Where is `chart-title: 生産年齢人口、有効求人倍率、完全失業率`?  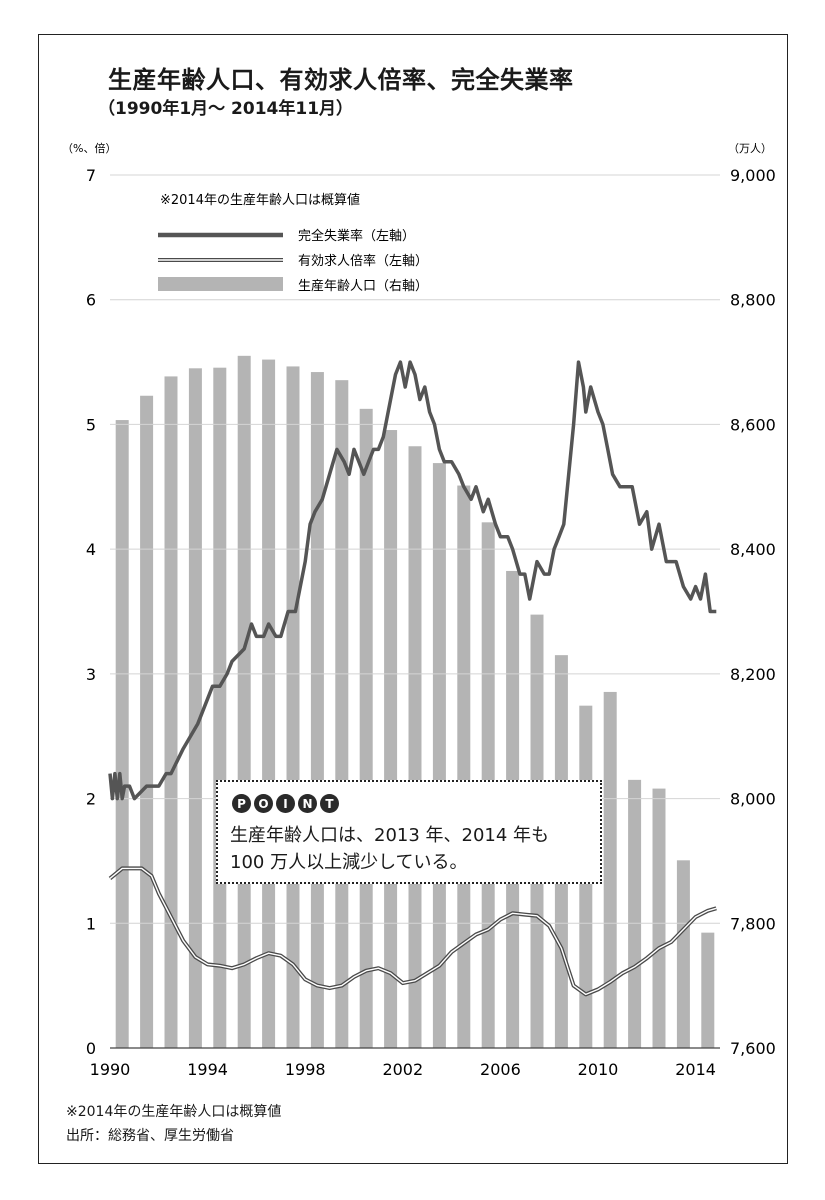
chart-title: 生産年齢人口、有効求人倍率、完全失業率 is located at coordinates (341, 80).